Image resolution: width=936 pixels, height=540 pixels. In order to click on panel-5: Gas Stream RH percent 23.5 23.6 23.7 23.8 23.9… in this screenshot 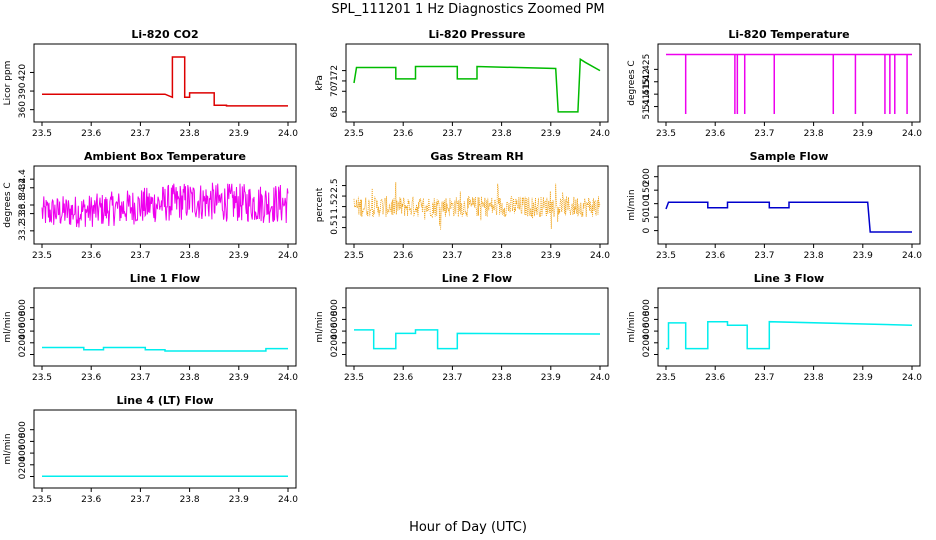, I will do `click(462, 205)`.